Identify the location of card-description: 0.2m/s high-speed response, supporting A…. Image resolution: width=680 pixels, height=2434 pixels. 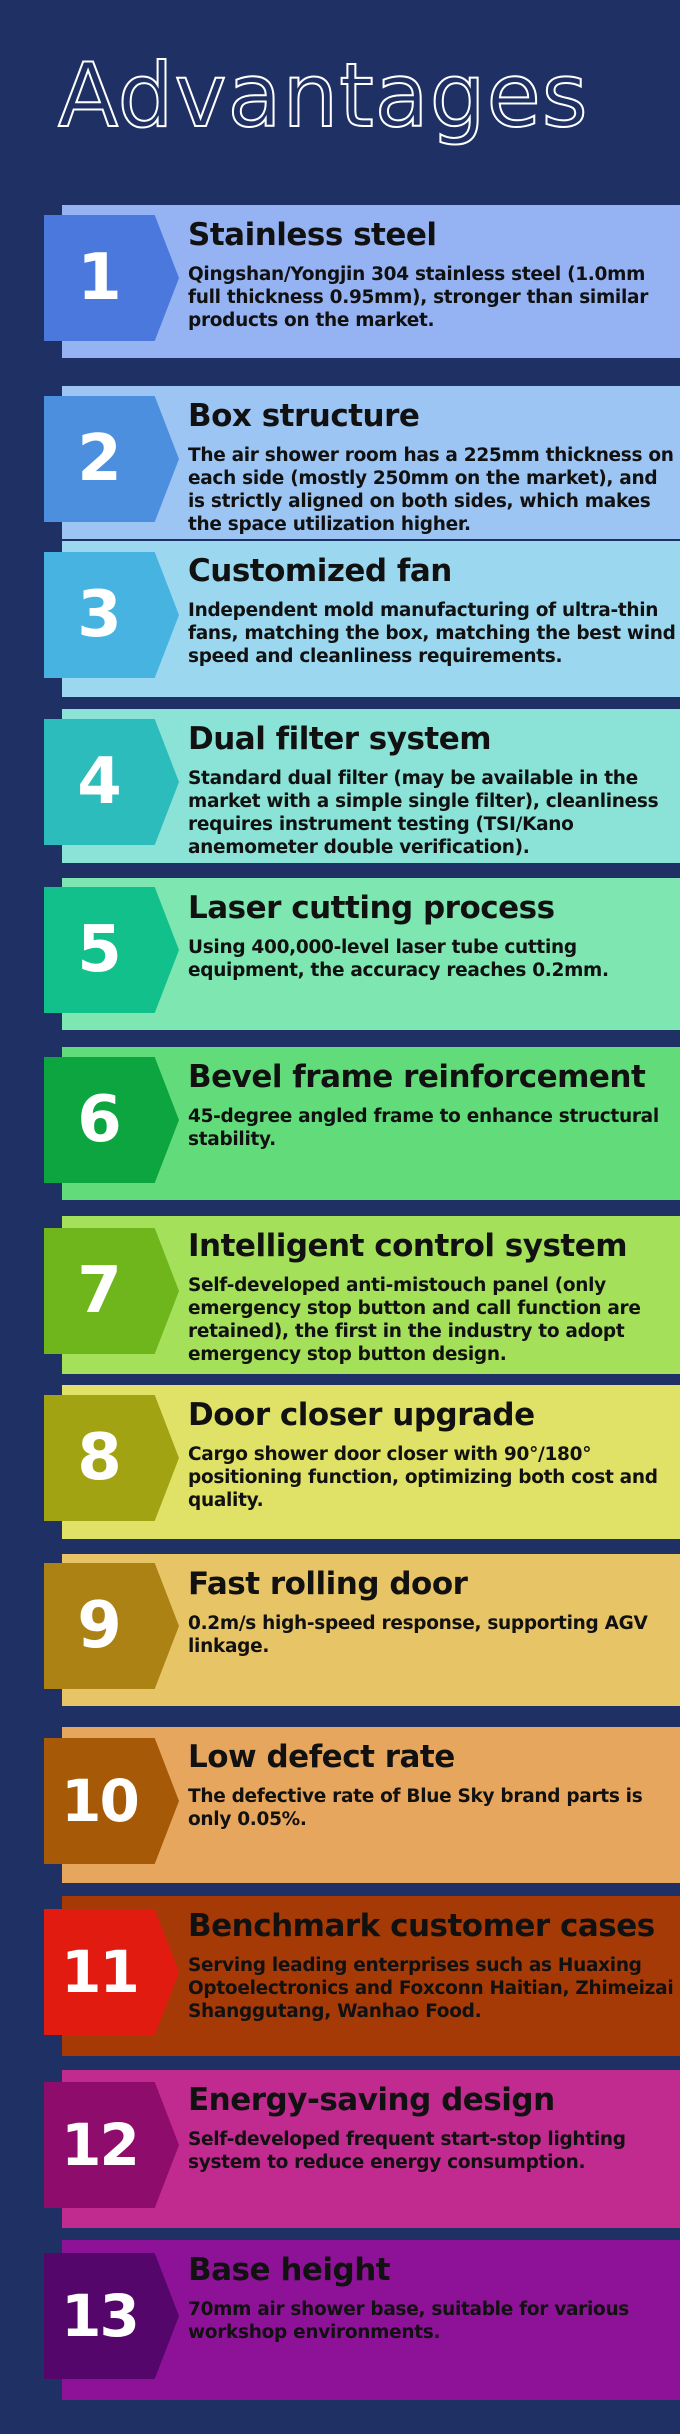
(418, 1635).